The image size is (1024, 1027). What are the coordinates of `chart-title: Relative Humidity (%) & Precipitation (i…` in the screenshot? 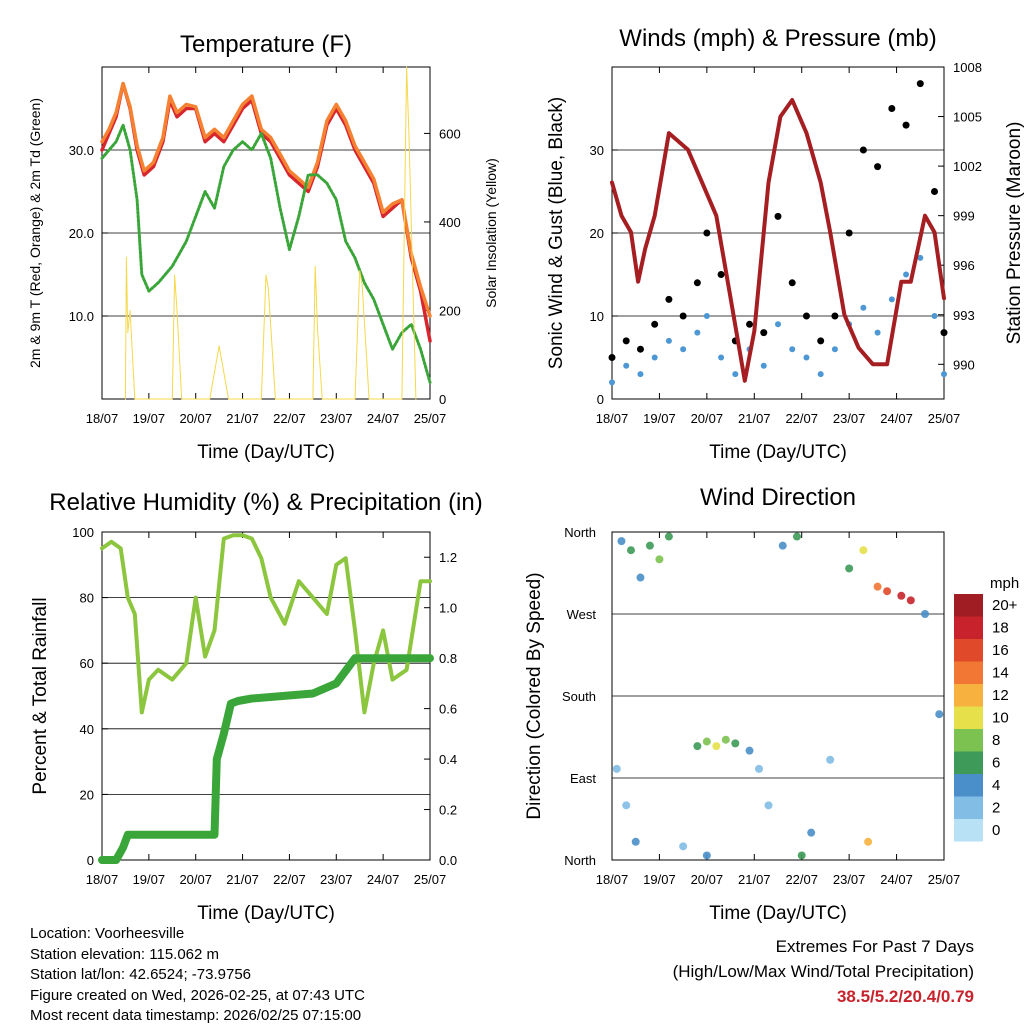 It's located at (265, 502).